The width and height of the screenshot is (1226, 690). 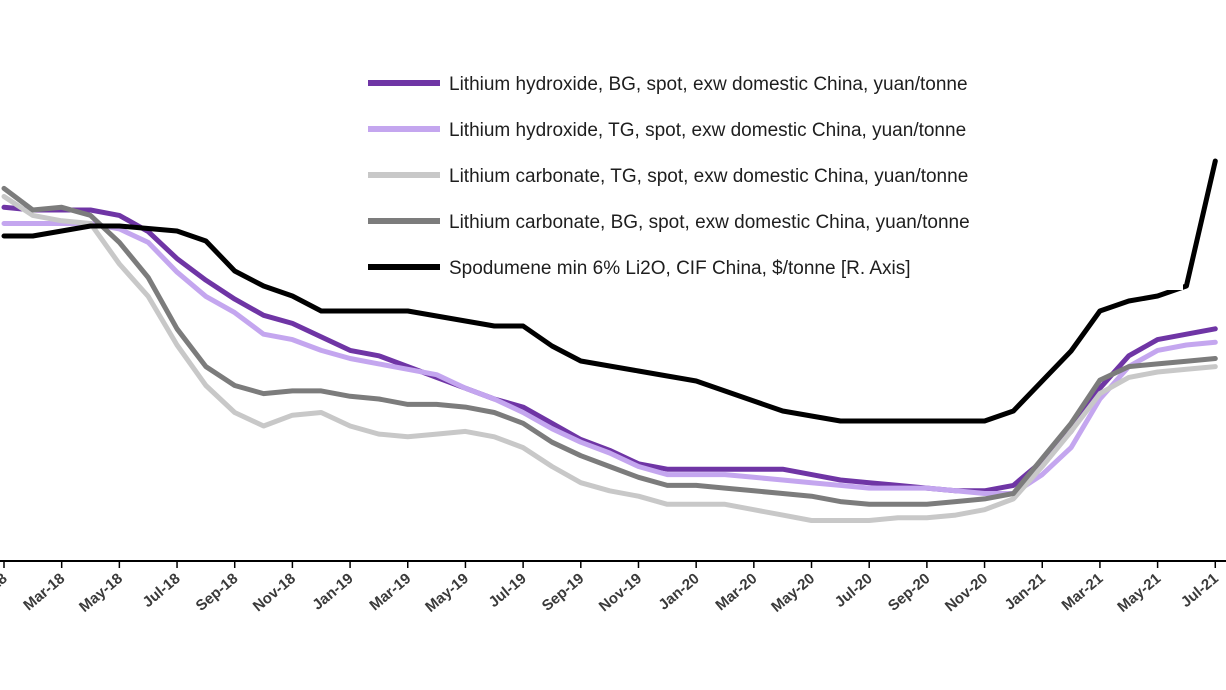 I want to click on x-tick-label: Jan-20, so click(x=678, y=592).